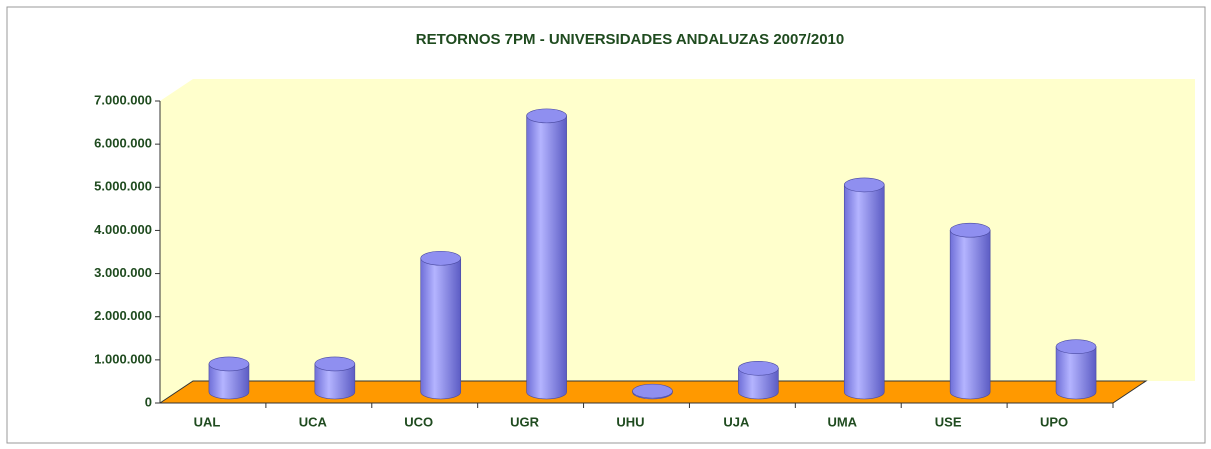 This screenshot has width=1211, height=449. I want to click on y-tick-label: 1.000.000, so click(123, 358).